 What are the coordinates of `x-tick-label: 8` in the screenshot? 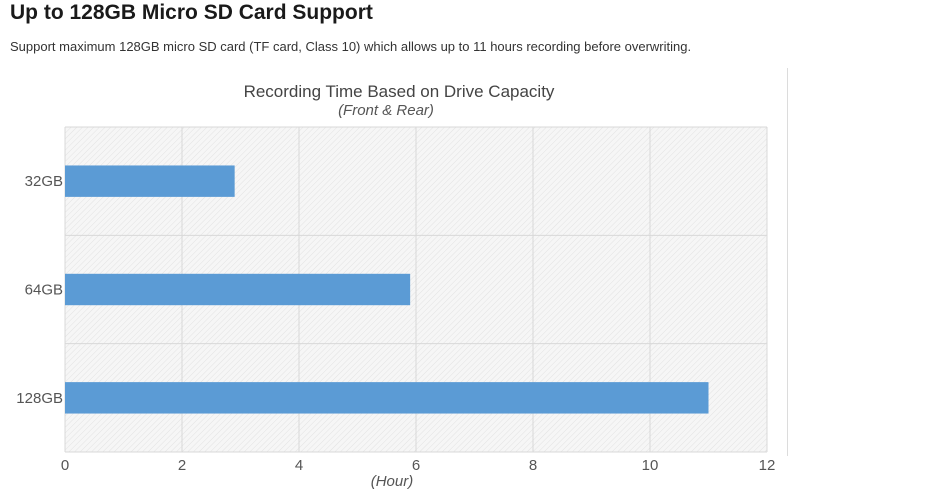 It's located at (533, 465).